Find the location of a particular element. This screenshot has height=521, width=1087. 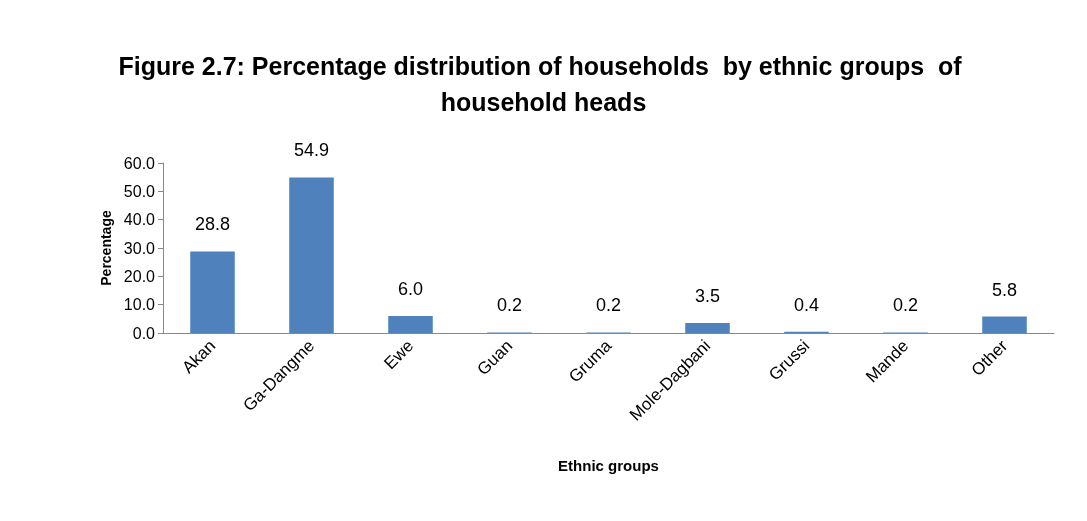

data-label: 0.4 is located at coordinates (806, 304).